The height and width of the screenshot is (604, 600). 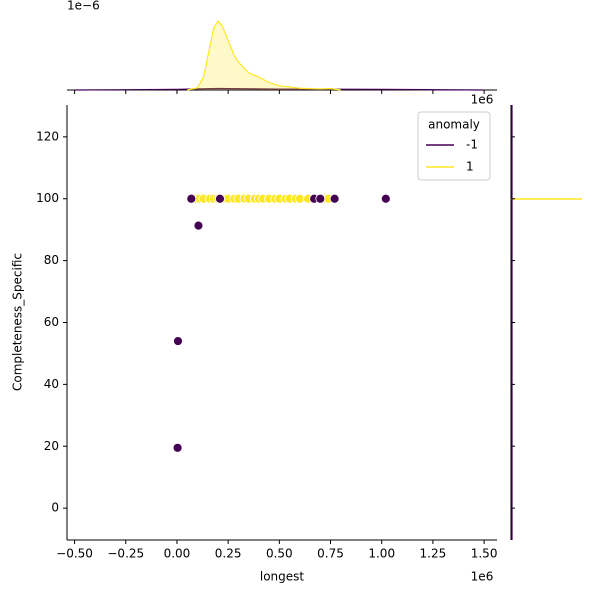 What do you see at coordinates (51, 384) in the screenshot?
I see `y-tick-label: 40` at bounding box center [51, 384].